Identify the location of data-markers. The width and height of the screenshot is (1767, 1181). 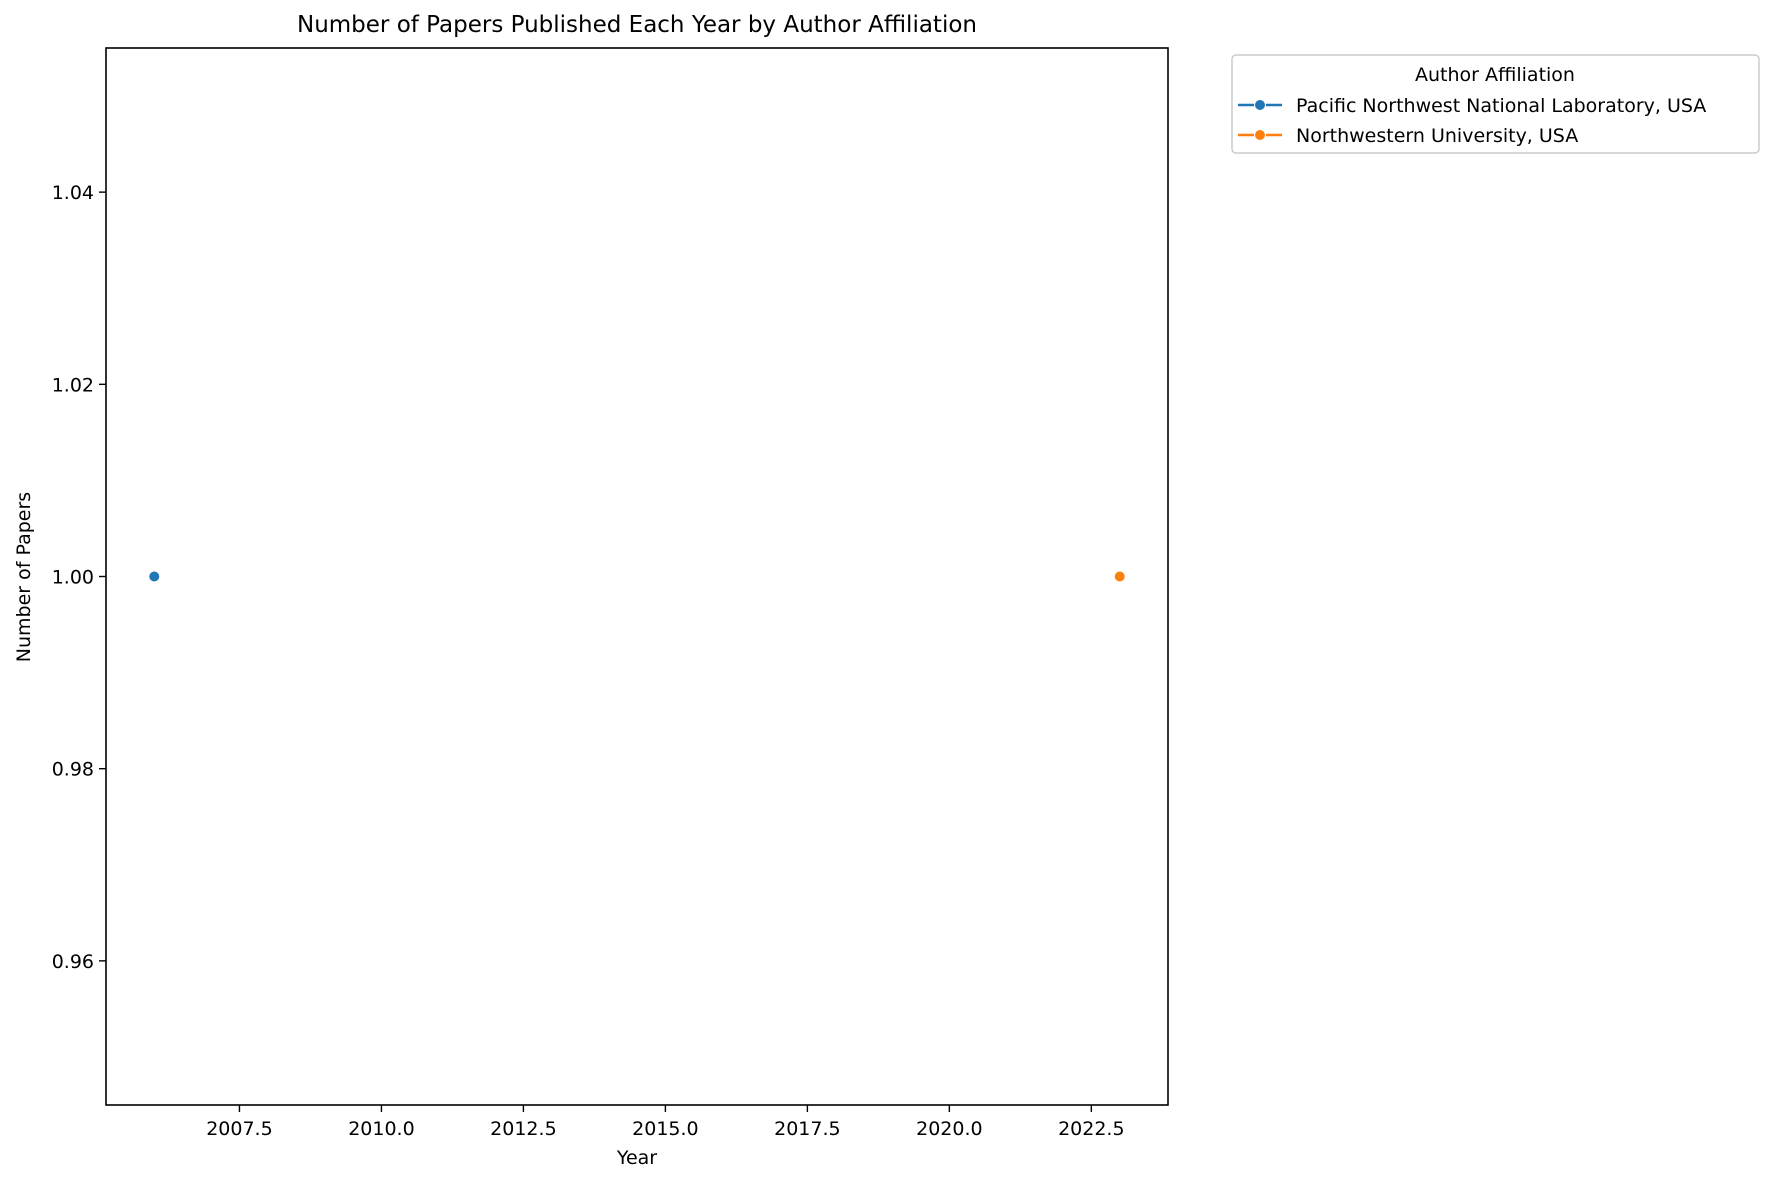
(637, 576).